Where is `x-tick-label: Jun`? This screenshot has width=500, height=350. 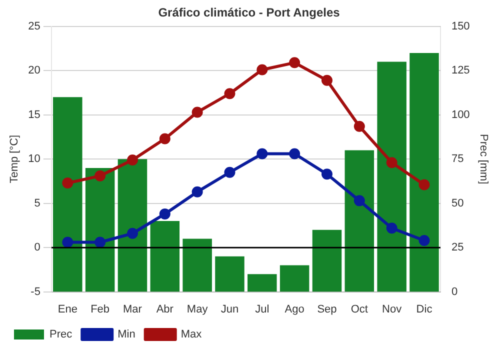 x-tick-label: Jun is located at coordinates (229, 309).